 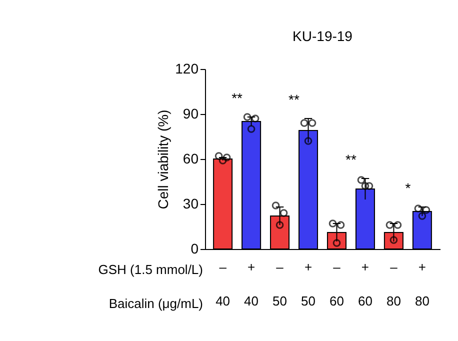 I want to click on category-label: – 40, so click(x=223, y=284).